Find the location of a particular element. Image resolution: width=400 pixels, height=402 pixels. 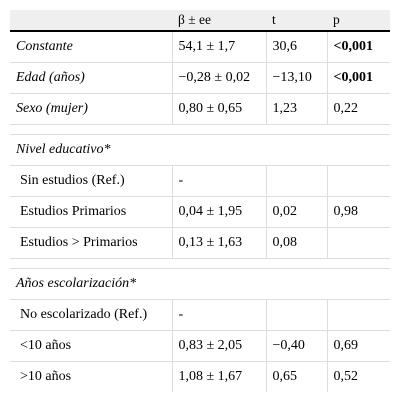

row-label: >10 años is located at coordinates (91, 376).